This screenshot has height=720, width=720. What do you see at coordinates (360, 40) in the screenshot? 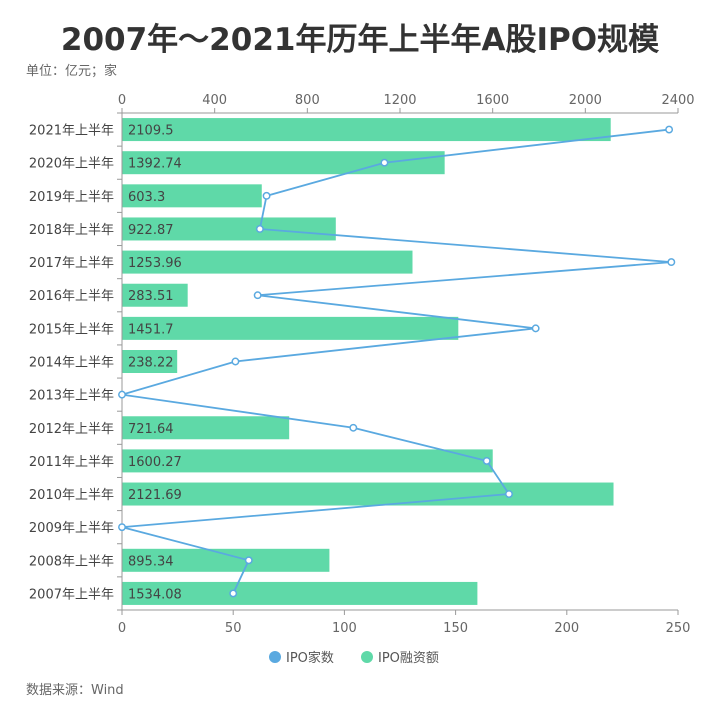
I see `chart-title: 2007年～2021年历年上半年A股IPO规模` at bounding box center [360, 40].